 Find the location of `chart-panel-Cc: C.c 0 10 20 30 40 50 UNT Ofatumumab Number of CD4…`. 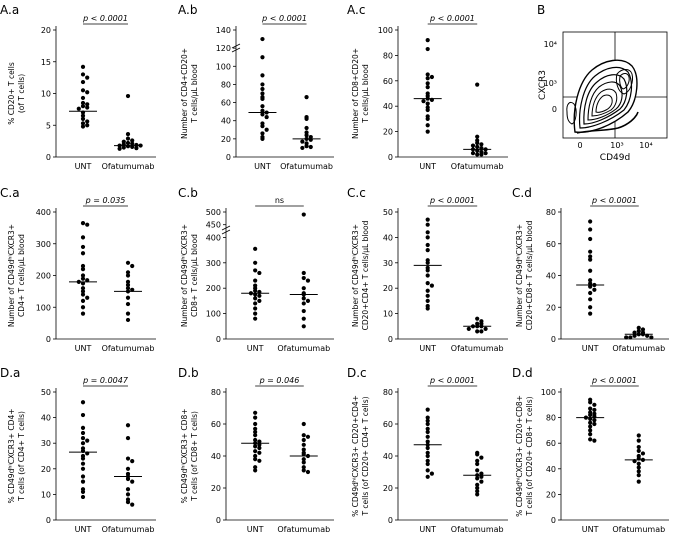

chart-panel-Cc: C.c 0 10 20 30 40 50 UNT Ofatumumab Number of CD4… is located at coordinates (427, 269).